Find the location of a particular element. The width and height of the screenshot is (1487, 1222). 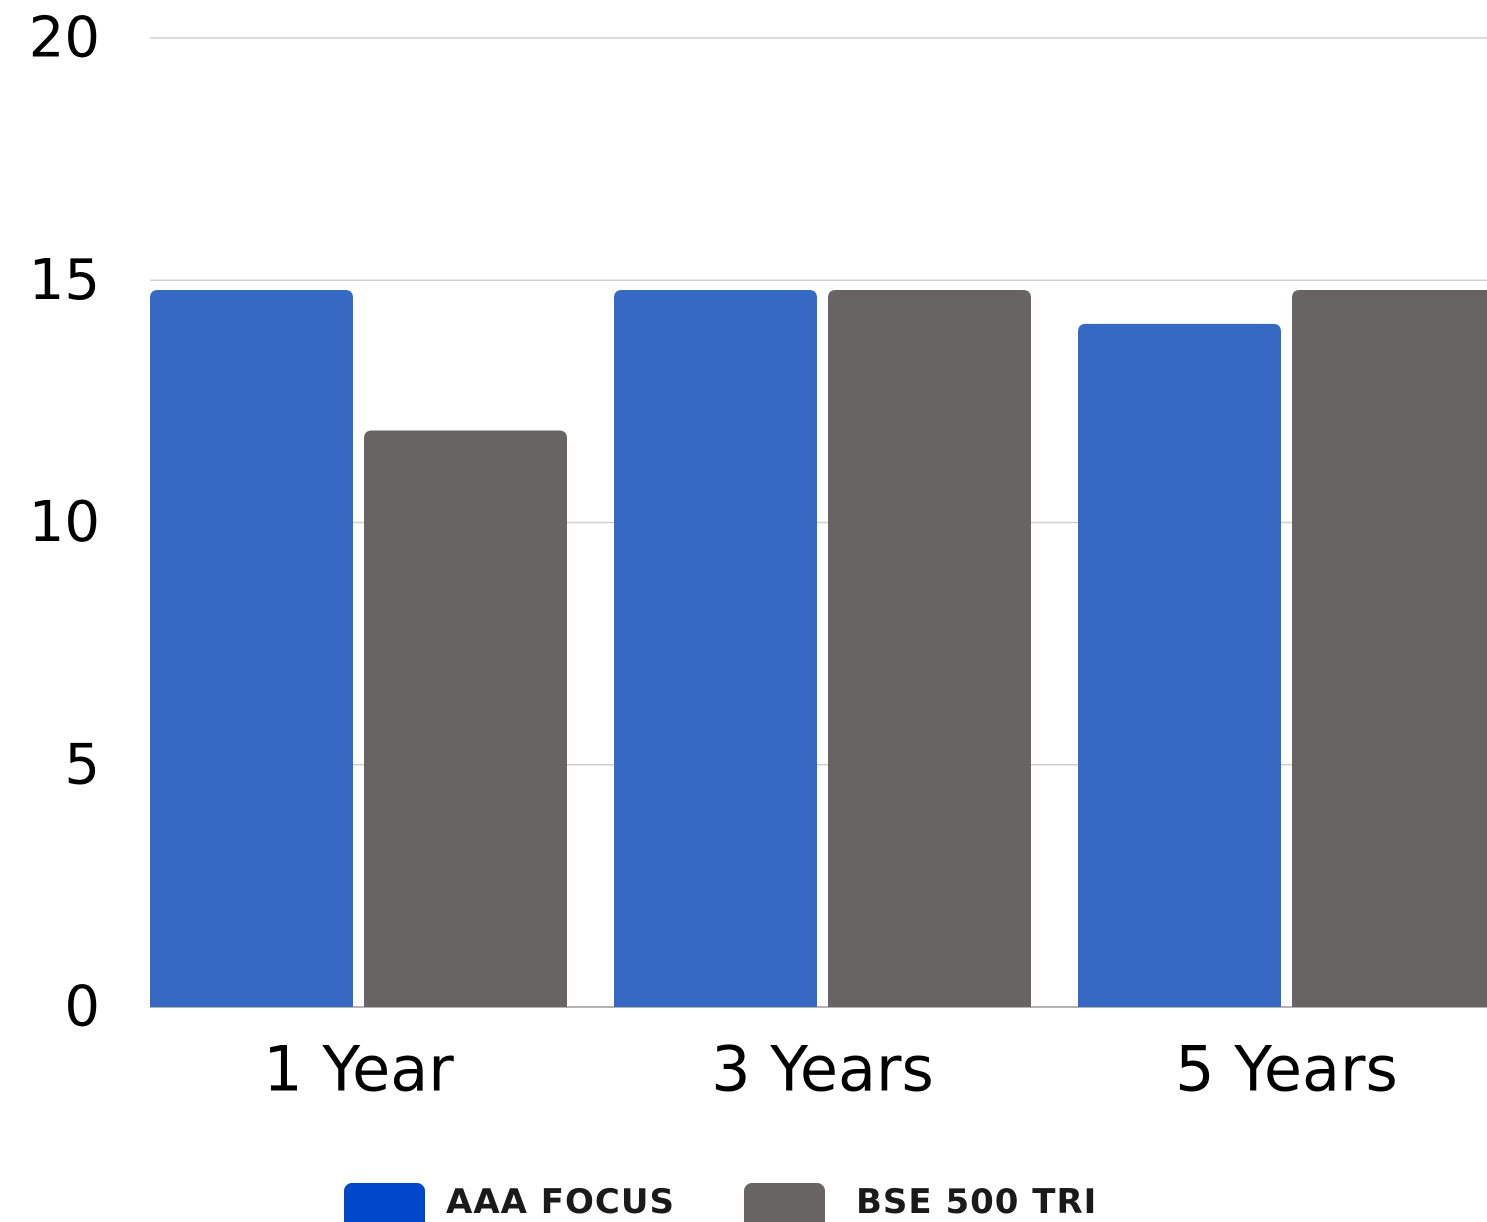

bar-aaa-focus-1-year is located at coordinates (251, 648).